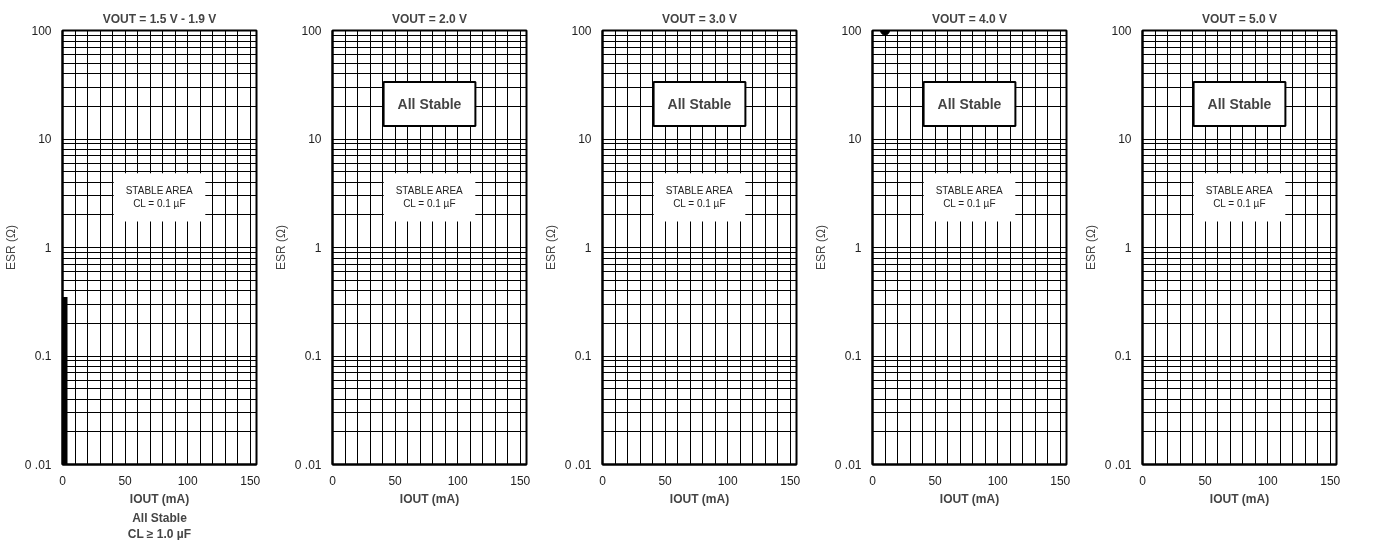  I want to click on chart-title: VOUT = 4.0 V, so click(969, 18).